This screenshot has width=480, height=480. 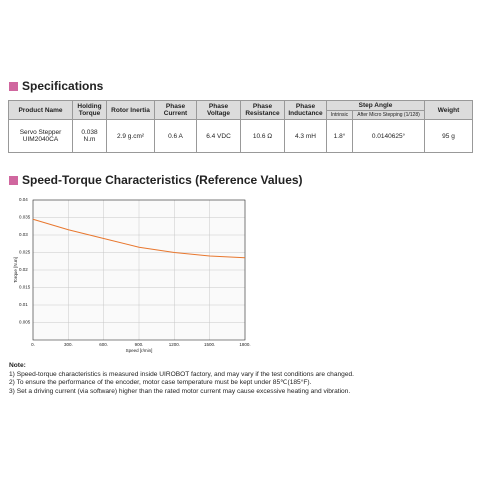 I want to click on y-tick-label: 0.035, so click(x=25, y=217).